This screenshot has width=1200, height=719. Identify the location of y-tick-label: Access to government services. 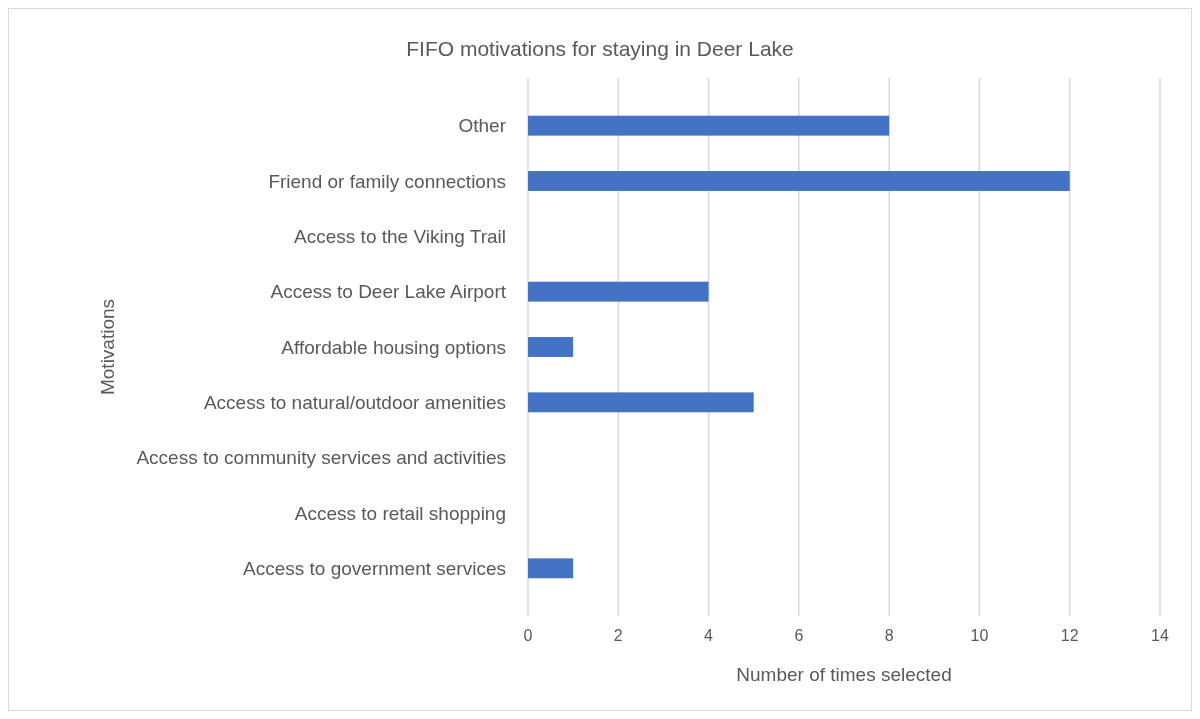
(374, 568).